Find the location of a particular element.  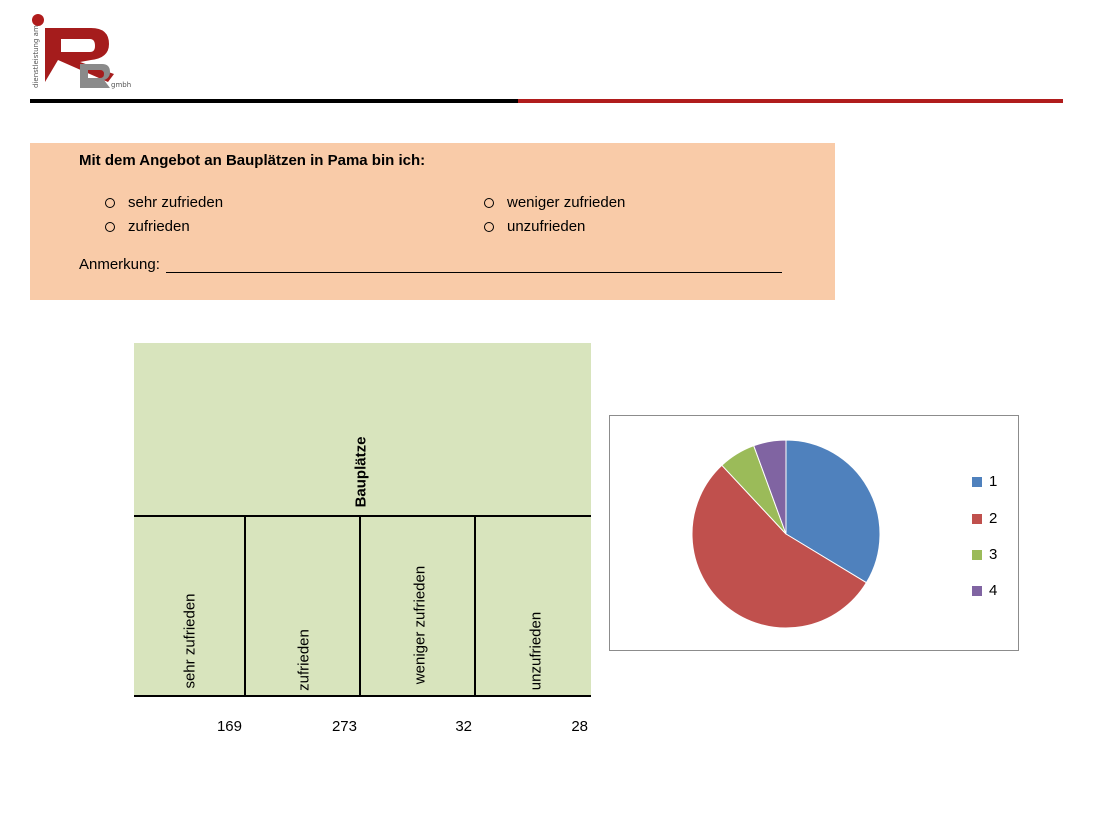

option-unzufrieden: unzufrieden is located at coordinates (534, 226).